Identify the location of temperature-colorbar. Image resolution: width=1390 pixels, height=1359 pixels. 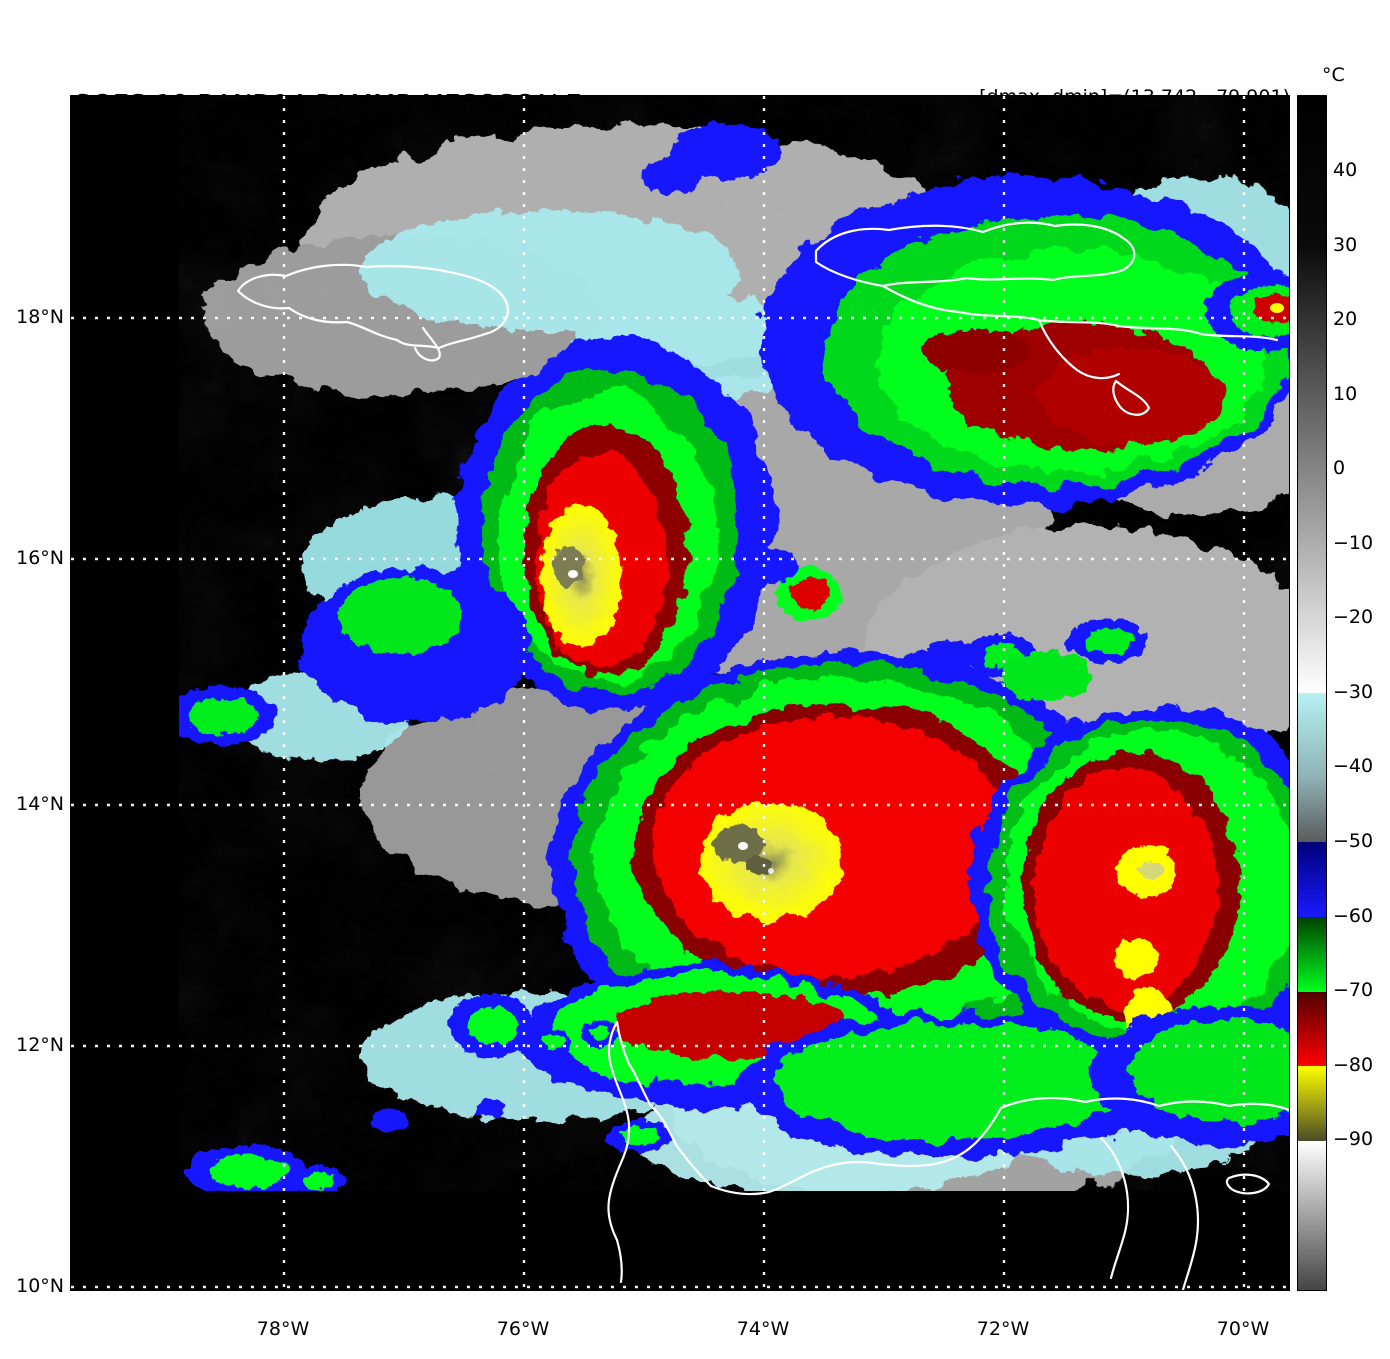
(1312, 693).